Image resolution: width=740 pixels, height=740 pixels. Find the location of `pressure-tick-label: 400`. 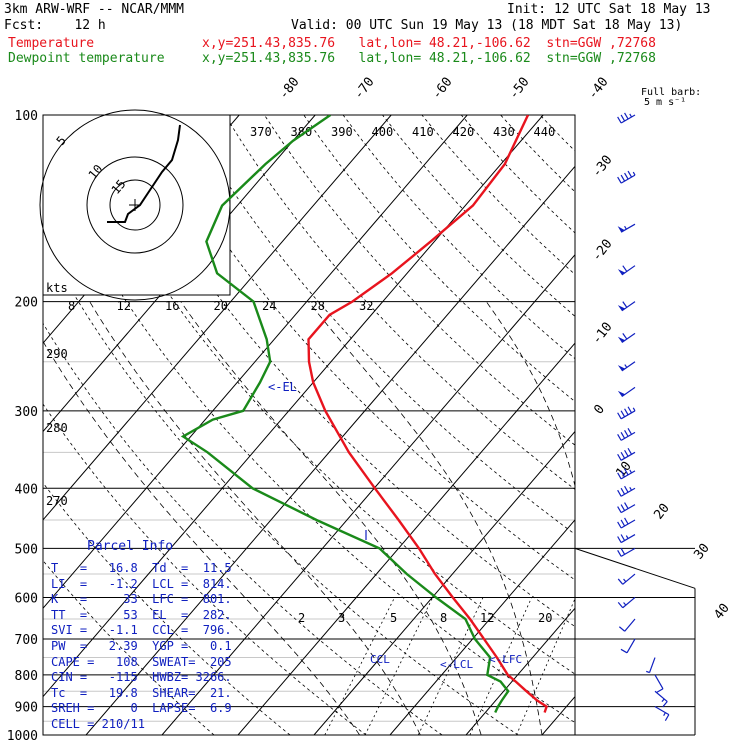

pressure-tick-label: 400 is located at coordinates (26, 489).